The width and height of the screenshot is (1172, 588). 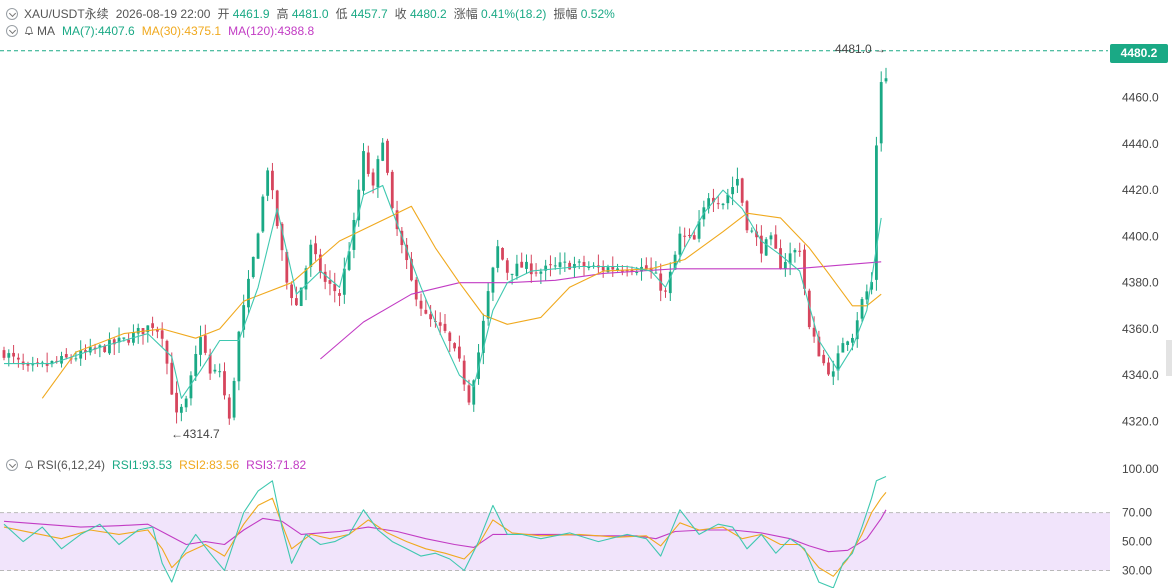 I want to click on datetime-label: 2026-08-19 22:00, so click(x=163, y=13).